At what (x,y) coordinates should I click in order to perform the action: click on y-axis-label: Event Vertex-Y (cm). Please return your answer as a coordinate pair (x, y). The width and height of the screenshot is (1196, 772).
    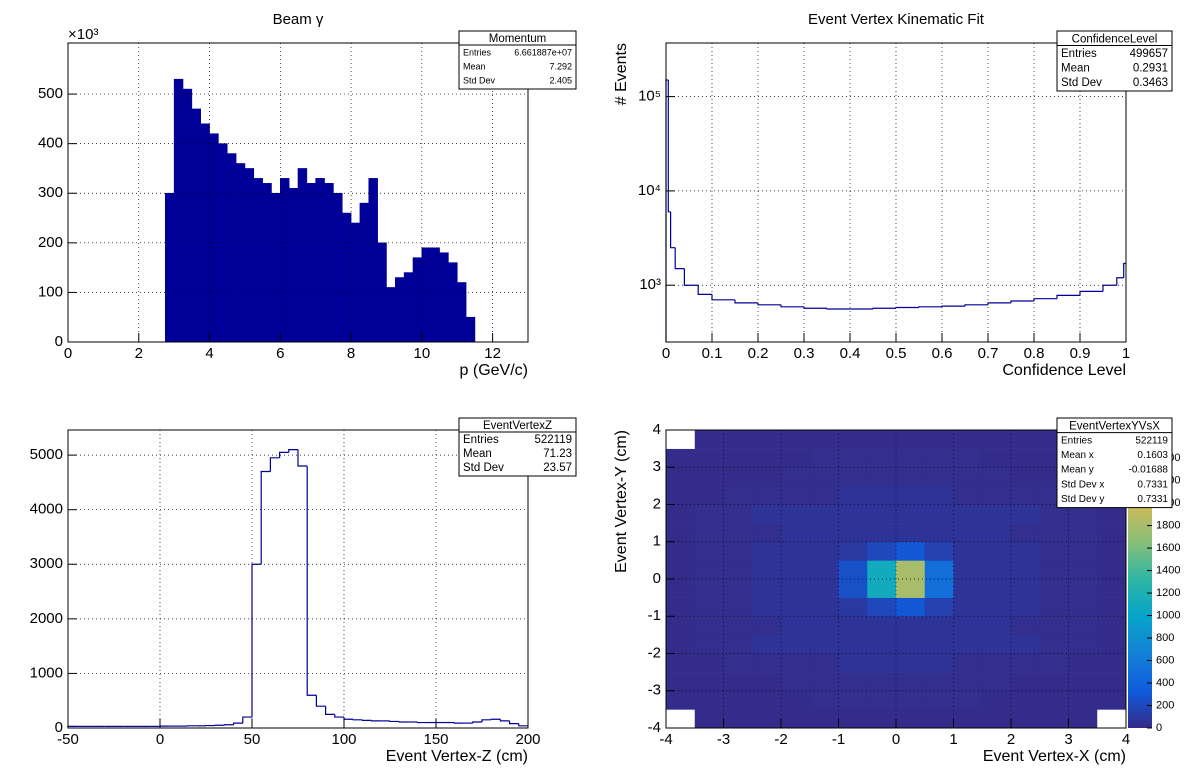
    Looking at the image, I should click on (621, 501).